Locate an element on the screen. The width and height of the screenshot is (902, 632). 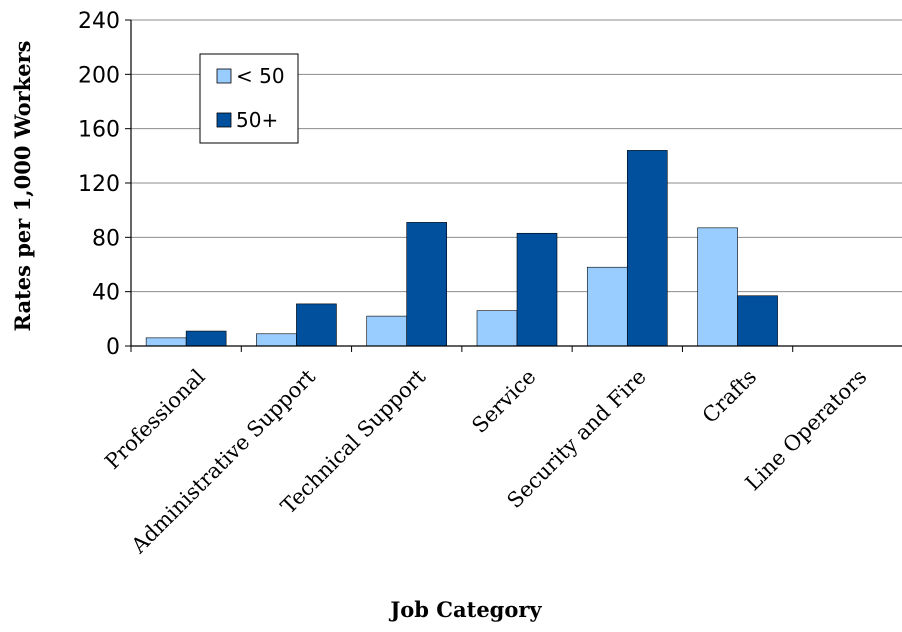
x-category-label-professional: Professional is located at coordinates (155, 419).